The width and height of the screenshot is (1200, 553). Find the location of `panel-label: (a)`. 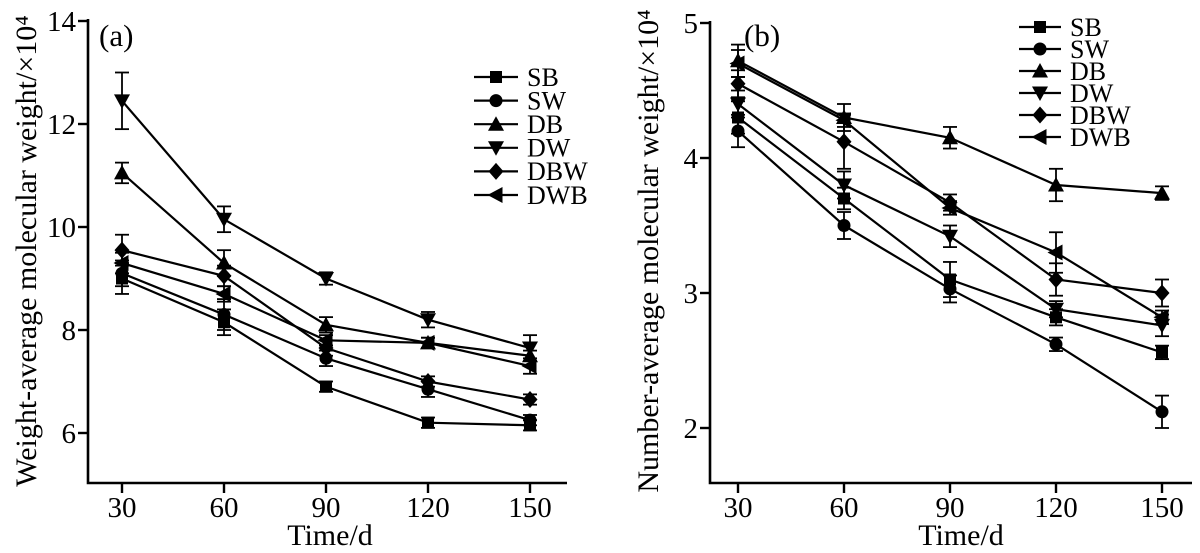

panel-label: (a) is located at coordinates (116, 35).